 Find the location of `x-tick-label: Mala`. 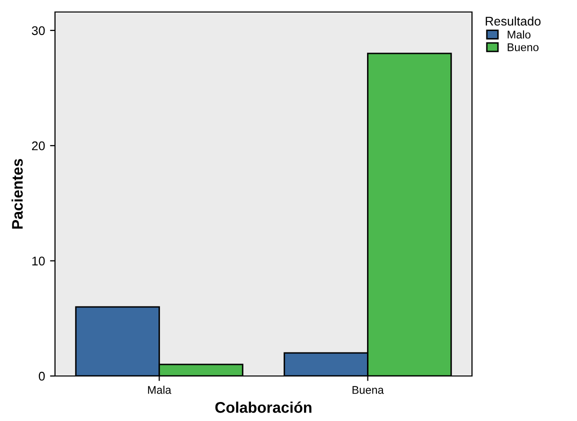

x-tick-label: Mala is located at coordinates (160, 390).